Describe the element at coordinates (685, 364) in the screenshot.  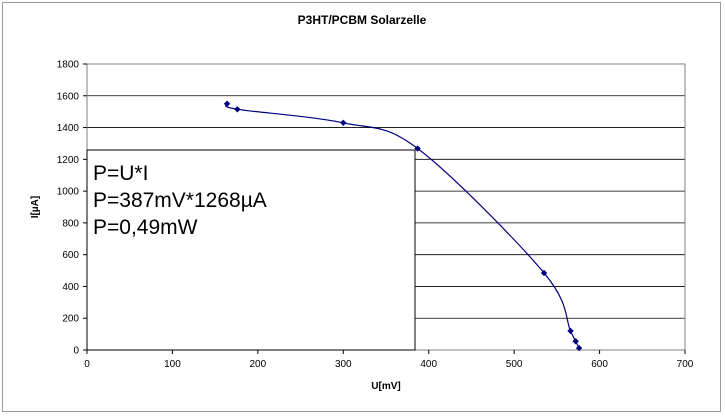
I see `x-tick-label: 700` at that location.